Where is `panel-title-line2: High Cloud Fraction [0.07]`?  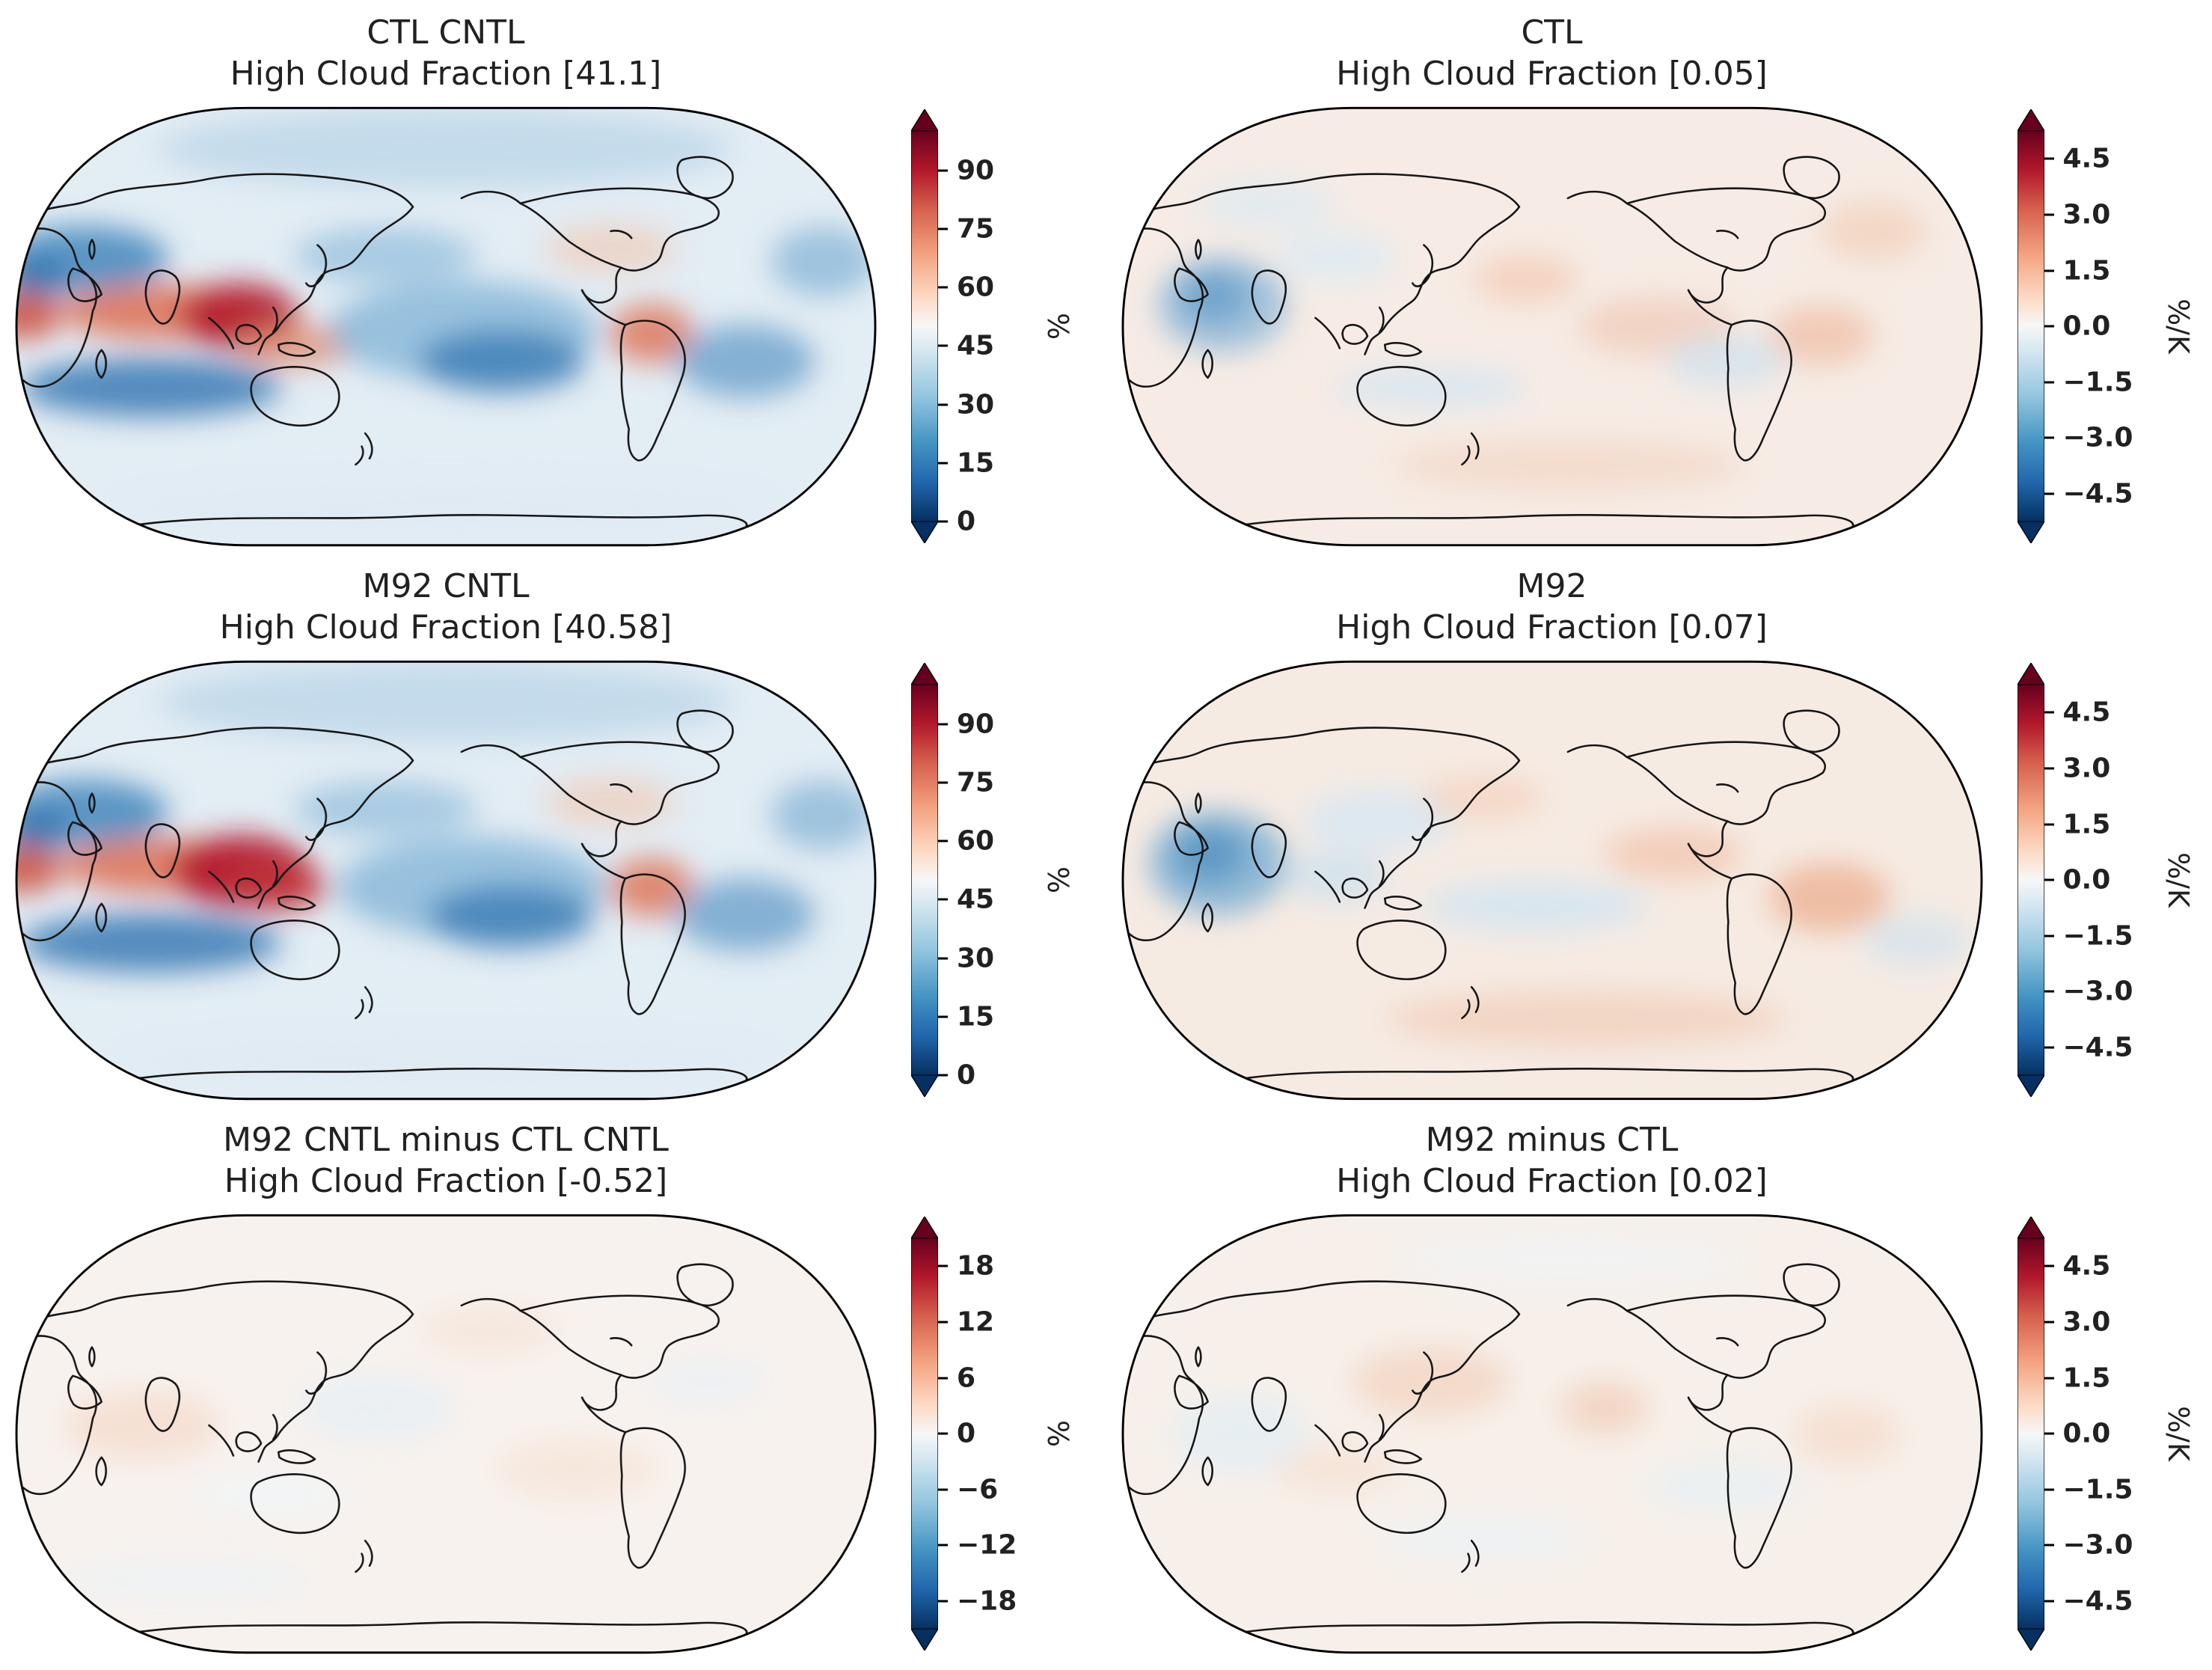
panel-title-line2: High Cloud Fraction [0.07] is located at coordinates (1552, 628).